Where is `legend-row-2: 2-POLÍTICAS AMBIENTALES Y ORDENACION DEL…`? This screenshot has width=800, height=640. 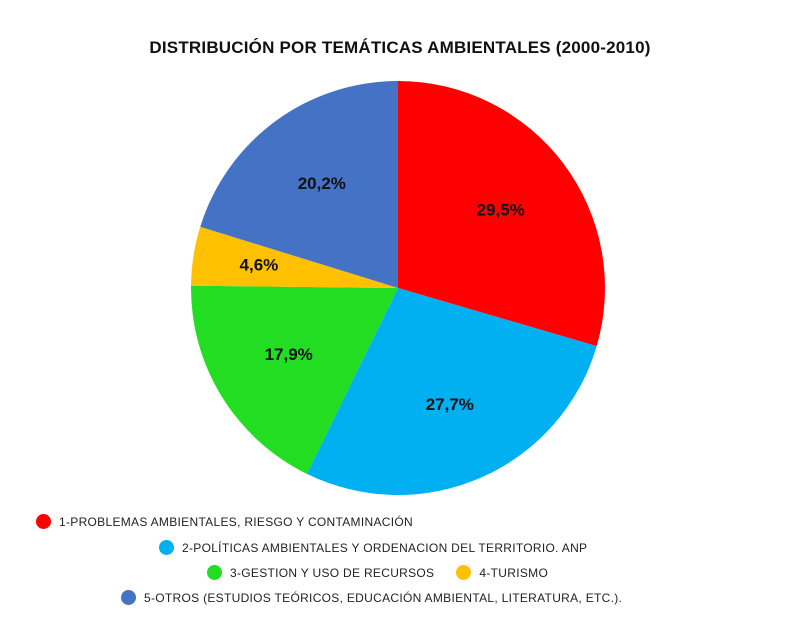 legend-row-2: 2-POLÍTICAS AMBIENTALES Y ORDENACION DEL… is located at coordinates (373, 547).